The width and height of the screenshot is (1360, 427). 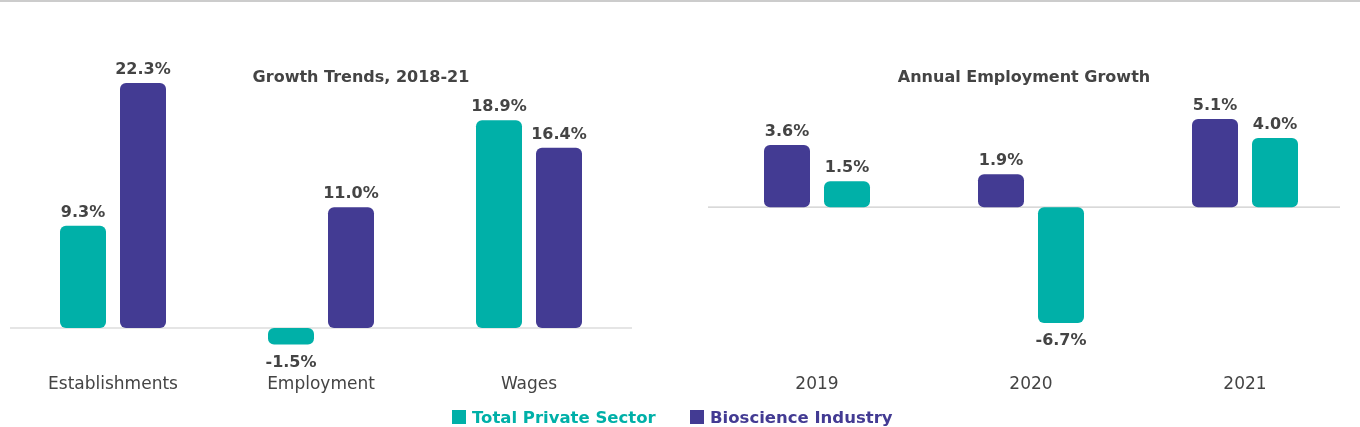 I want to click on data-label: 5.1%, so click(x=1215, y=104).